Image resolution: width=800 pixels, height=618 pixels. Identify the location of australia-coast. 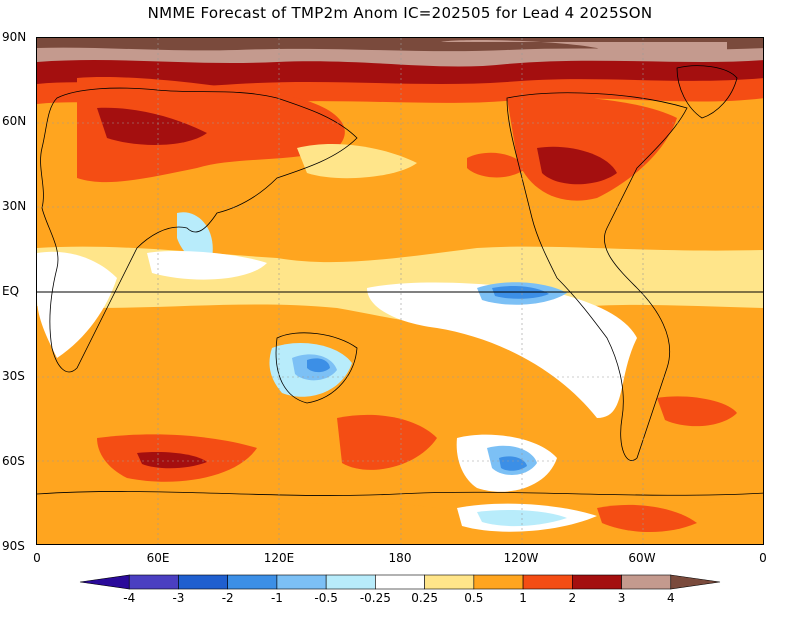
(316, 368).